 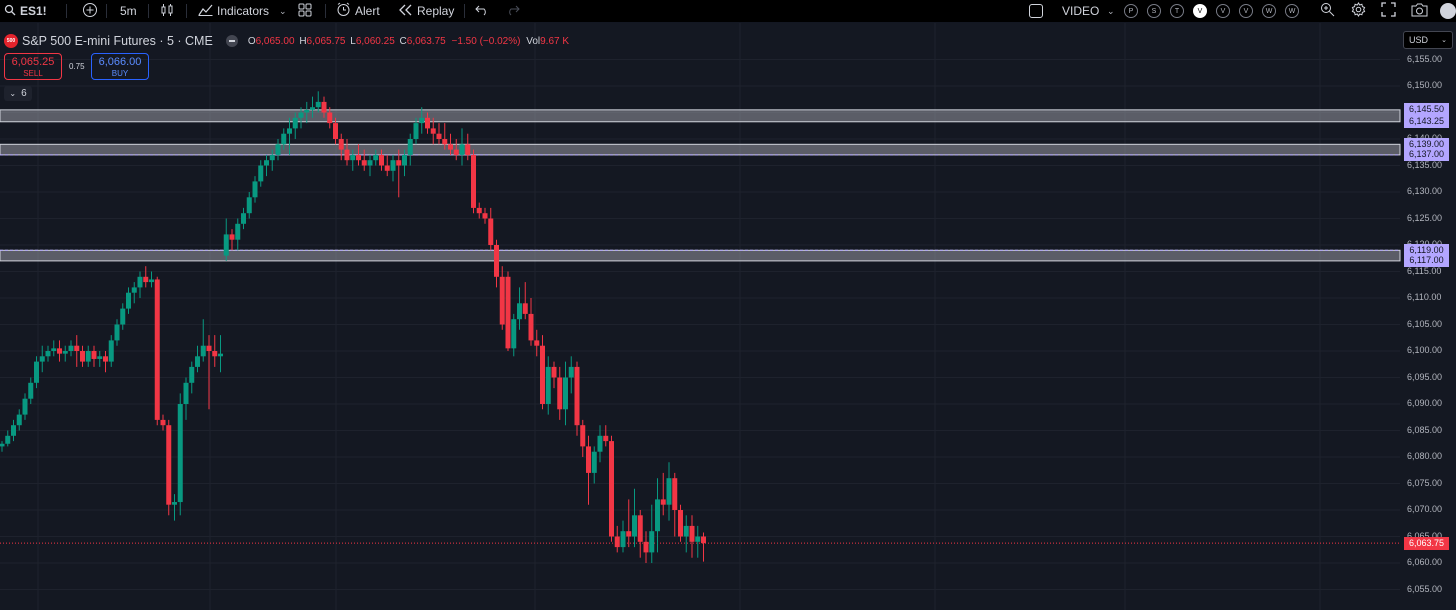 I want to click on volume-label: Vol, so click(x=533, y=41).